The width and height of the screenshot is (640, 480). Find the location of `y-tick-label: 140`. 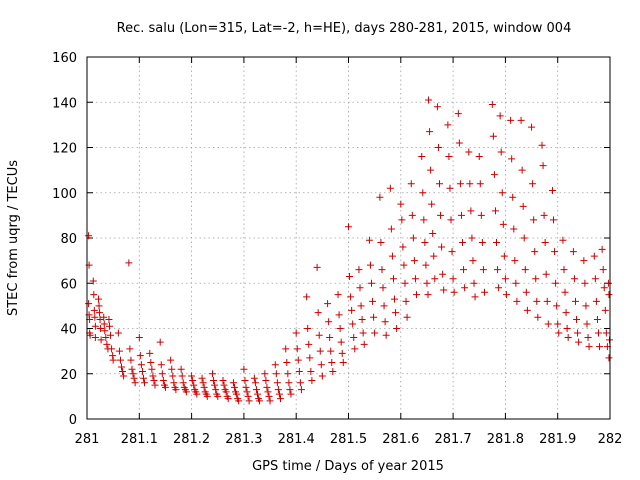

y-tick-label: 140 is located at coordinates (64, 103).